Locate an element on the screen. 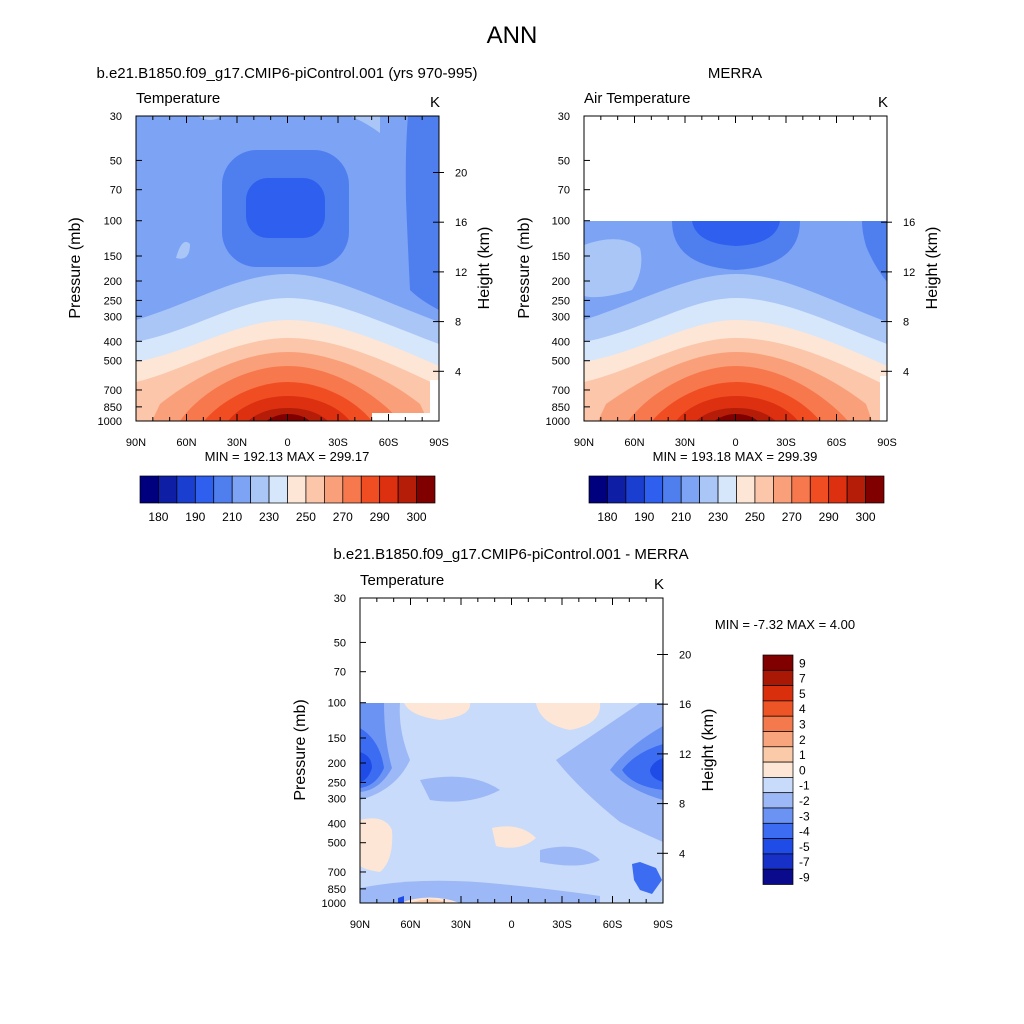 The width and height of the screenshot is (1024, 1024). colorbar-label: 0 is located at coordinates (802, 770).